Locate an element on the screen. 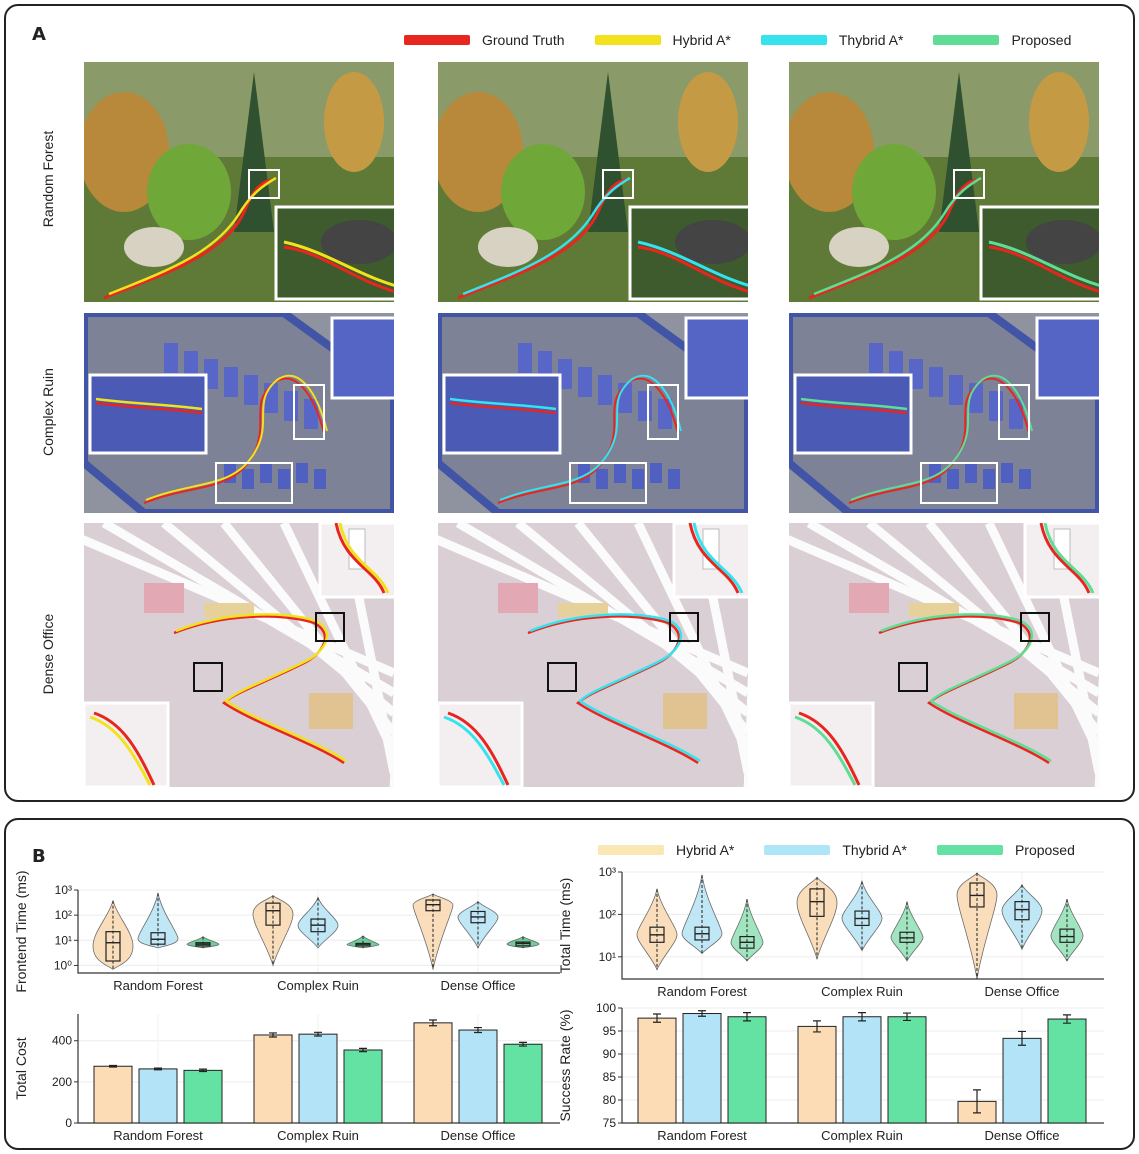 This screenshot has width=1139, height=1154. row-label-random-forest: Random Forest is located at coordinates (48, 179).